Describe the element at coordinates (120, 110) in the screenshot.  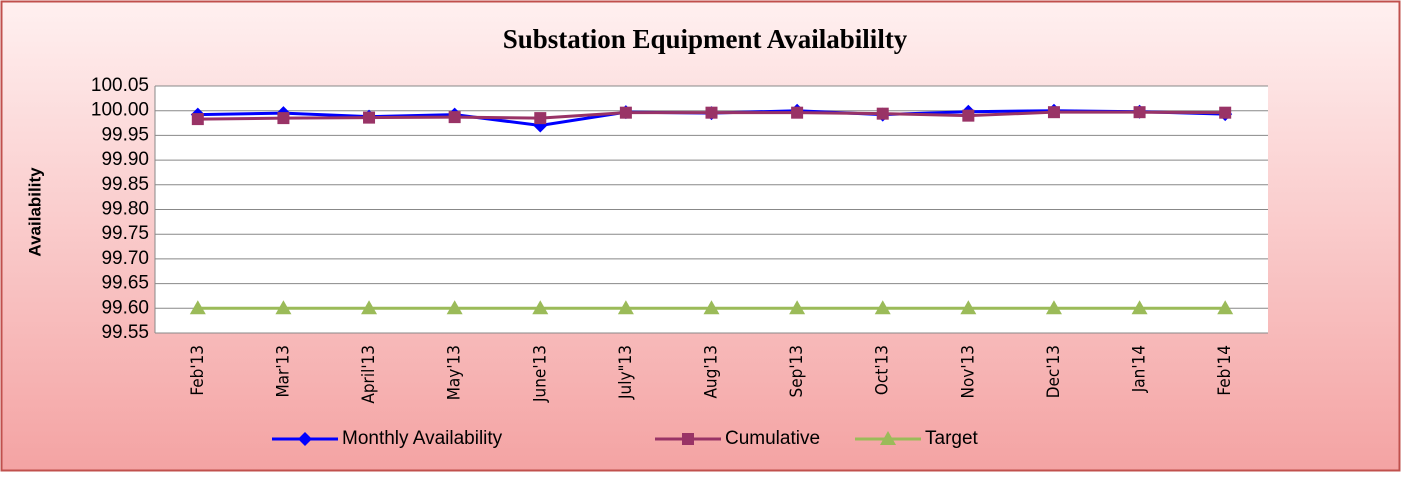
I see `y-tick-label: 100.00` at that location.